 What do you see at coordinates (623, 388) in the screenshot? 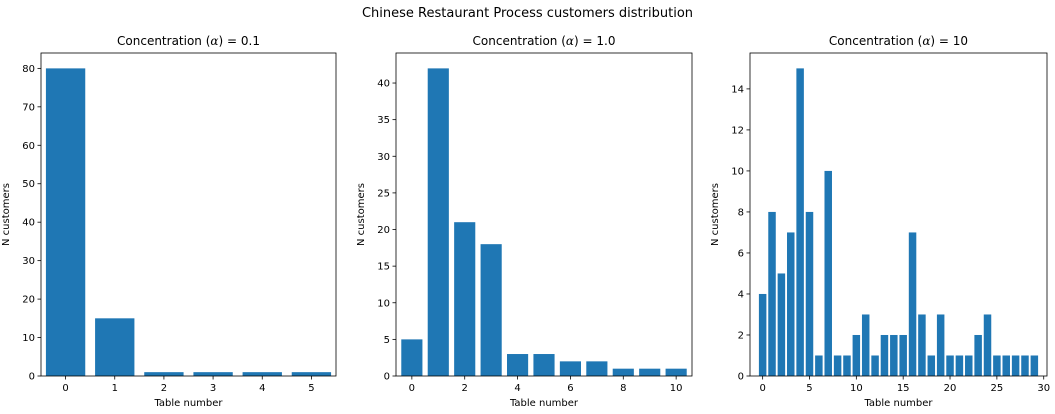
I see `x-tick-label-2-8: 8` at bounding box center [623, 388].